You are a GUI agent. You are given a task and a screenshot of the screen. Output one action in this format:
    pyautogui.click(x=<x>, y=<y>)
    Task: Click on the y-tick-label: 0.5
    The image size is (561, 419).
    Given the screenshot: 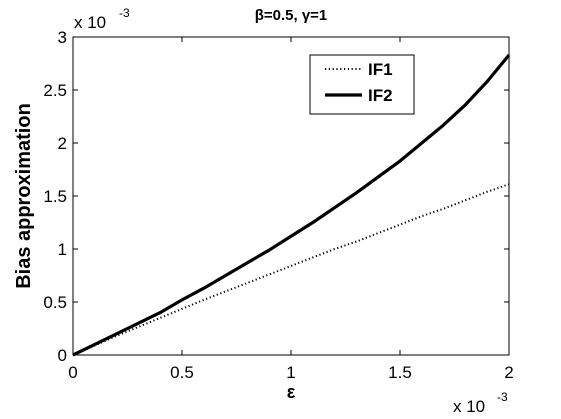 What is the action you would take?
    pyautogui.click(x=55, y=302)
    